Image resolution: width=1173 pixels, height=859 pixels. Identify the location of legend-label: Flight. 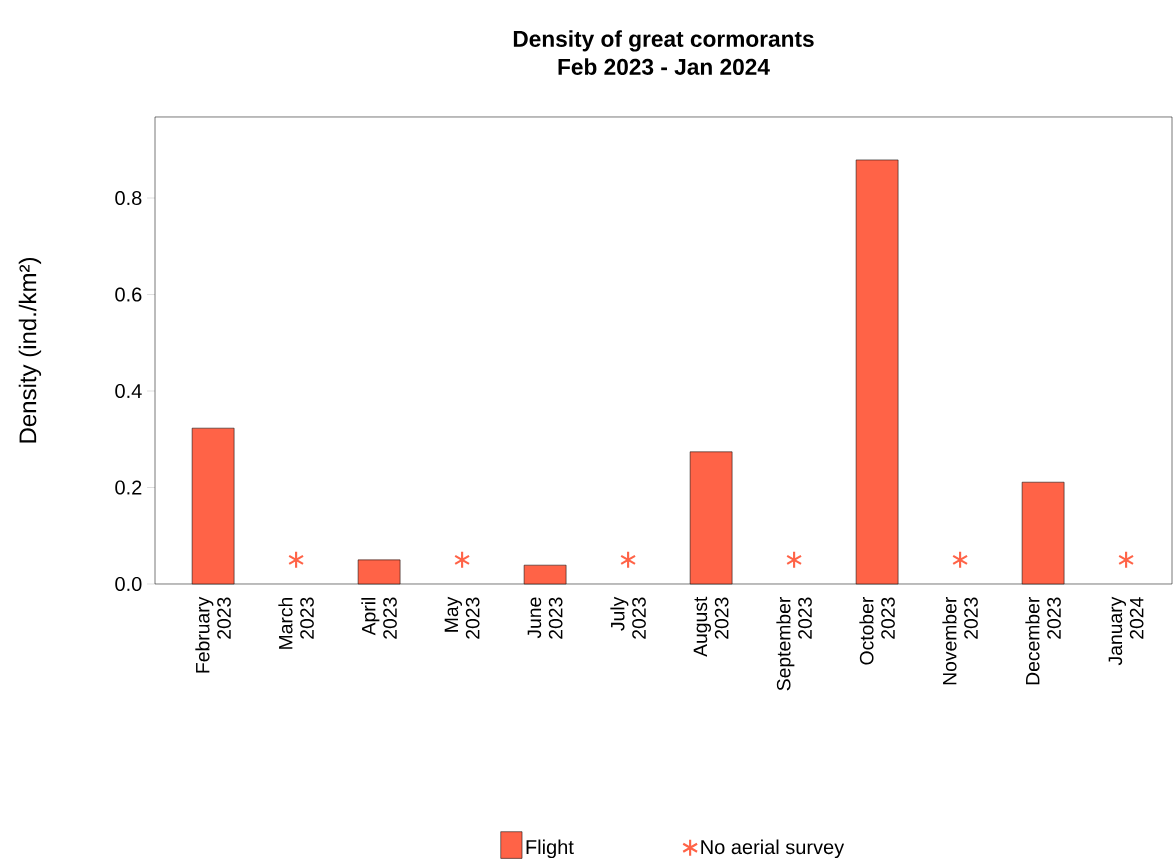
(550, 849).